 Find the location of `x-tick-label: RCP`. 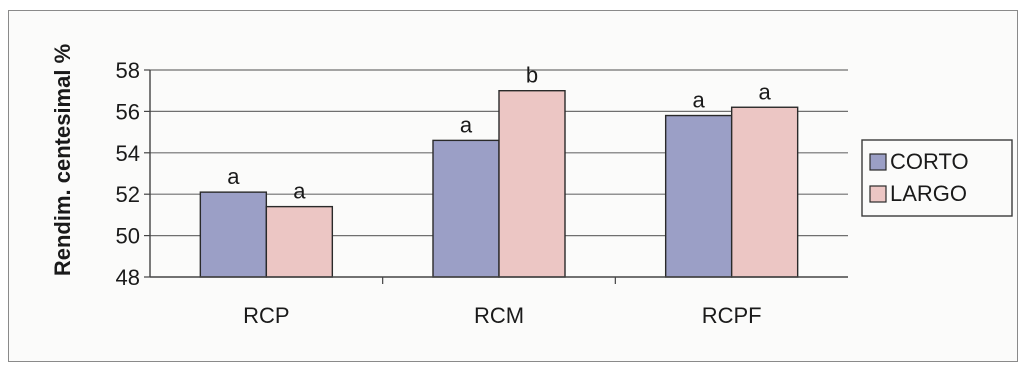

x-tick-label: RCP is located at coordinates (266, 315).